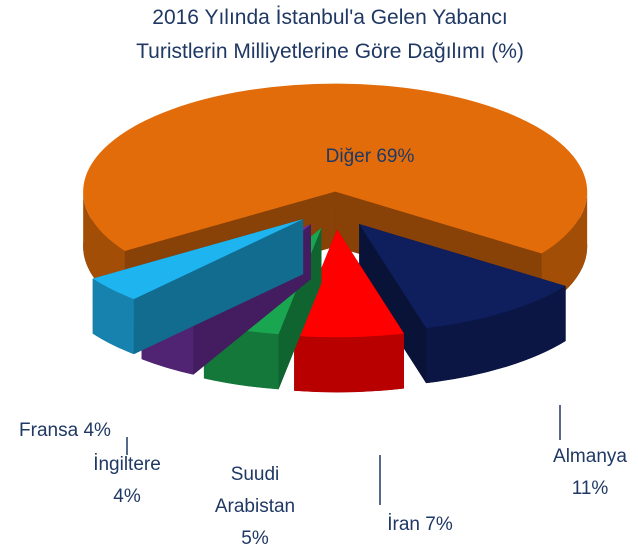 The image size is (638, 558). I want to click on value-label: 5%, so click(255, 538).